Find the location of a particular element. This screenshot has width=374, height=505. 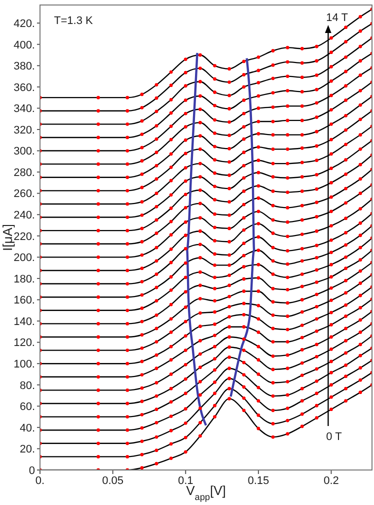

y-tick-label: 380. is located at coordinates (24, 66).